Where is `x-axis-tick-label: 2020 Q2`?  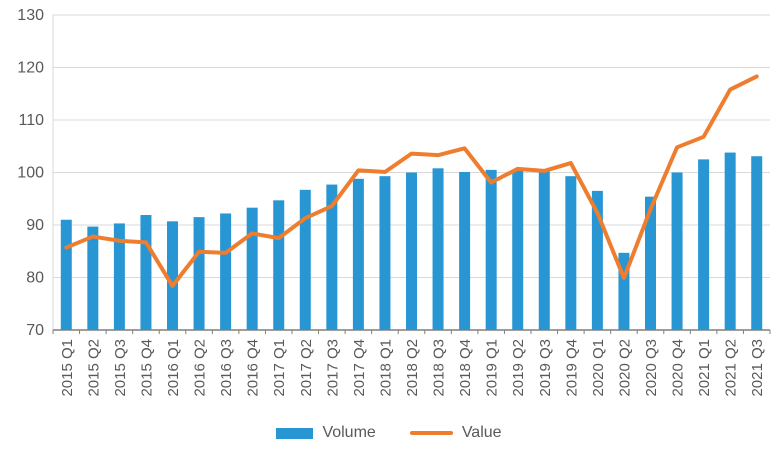
x-axis-tick-label: 2020 Q2 is located at coordinates (624, 368).